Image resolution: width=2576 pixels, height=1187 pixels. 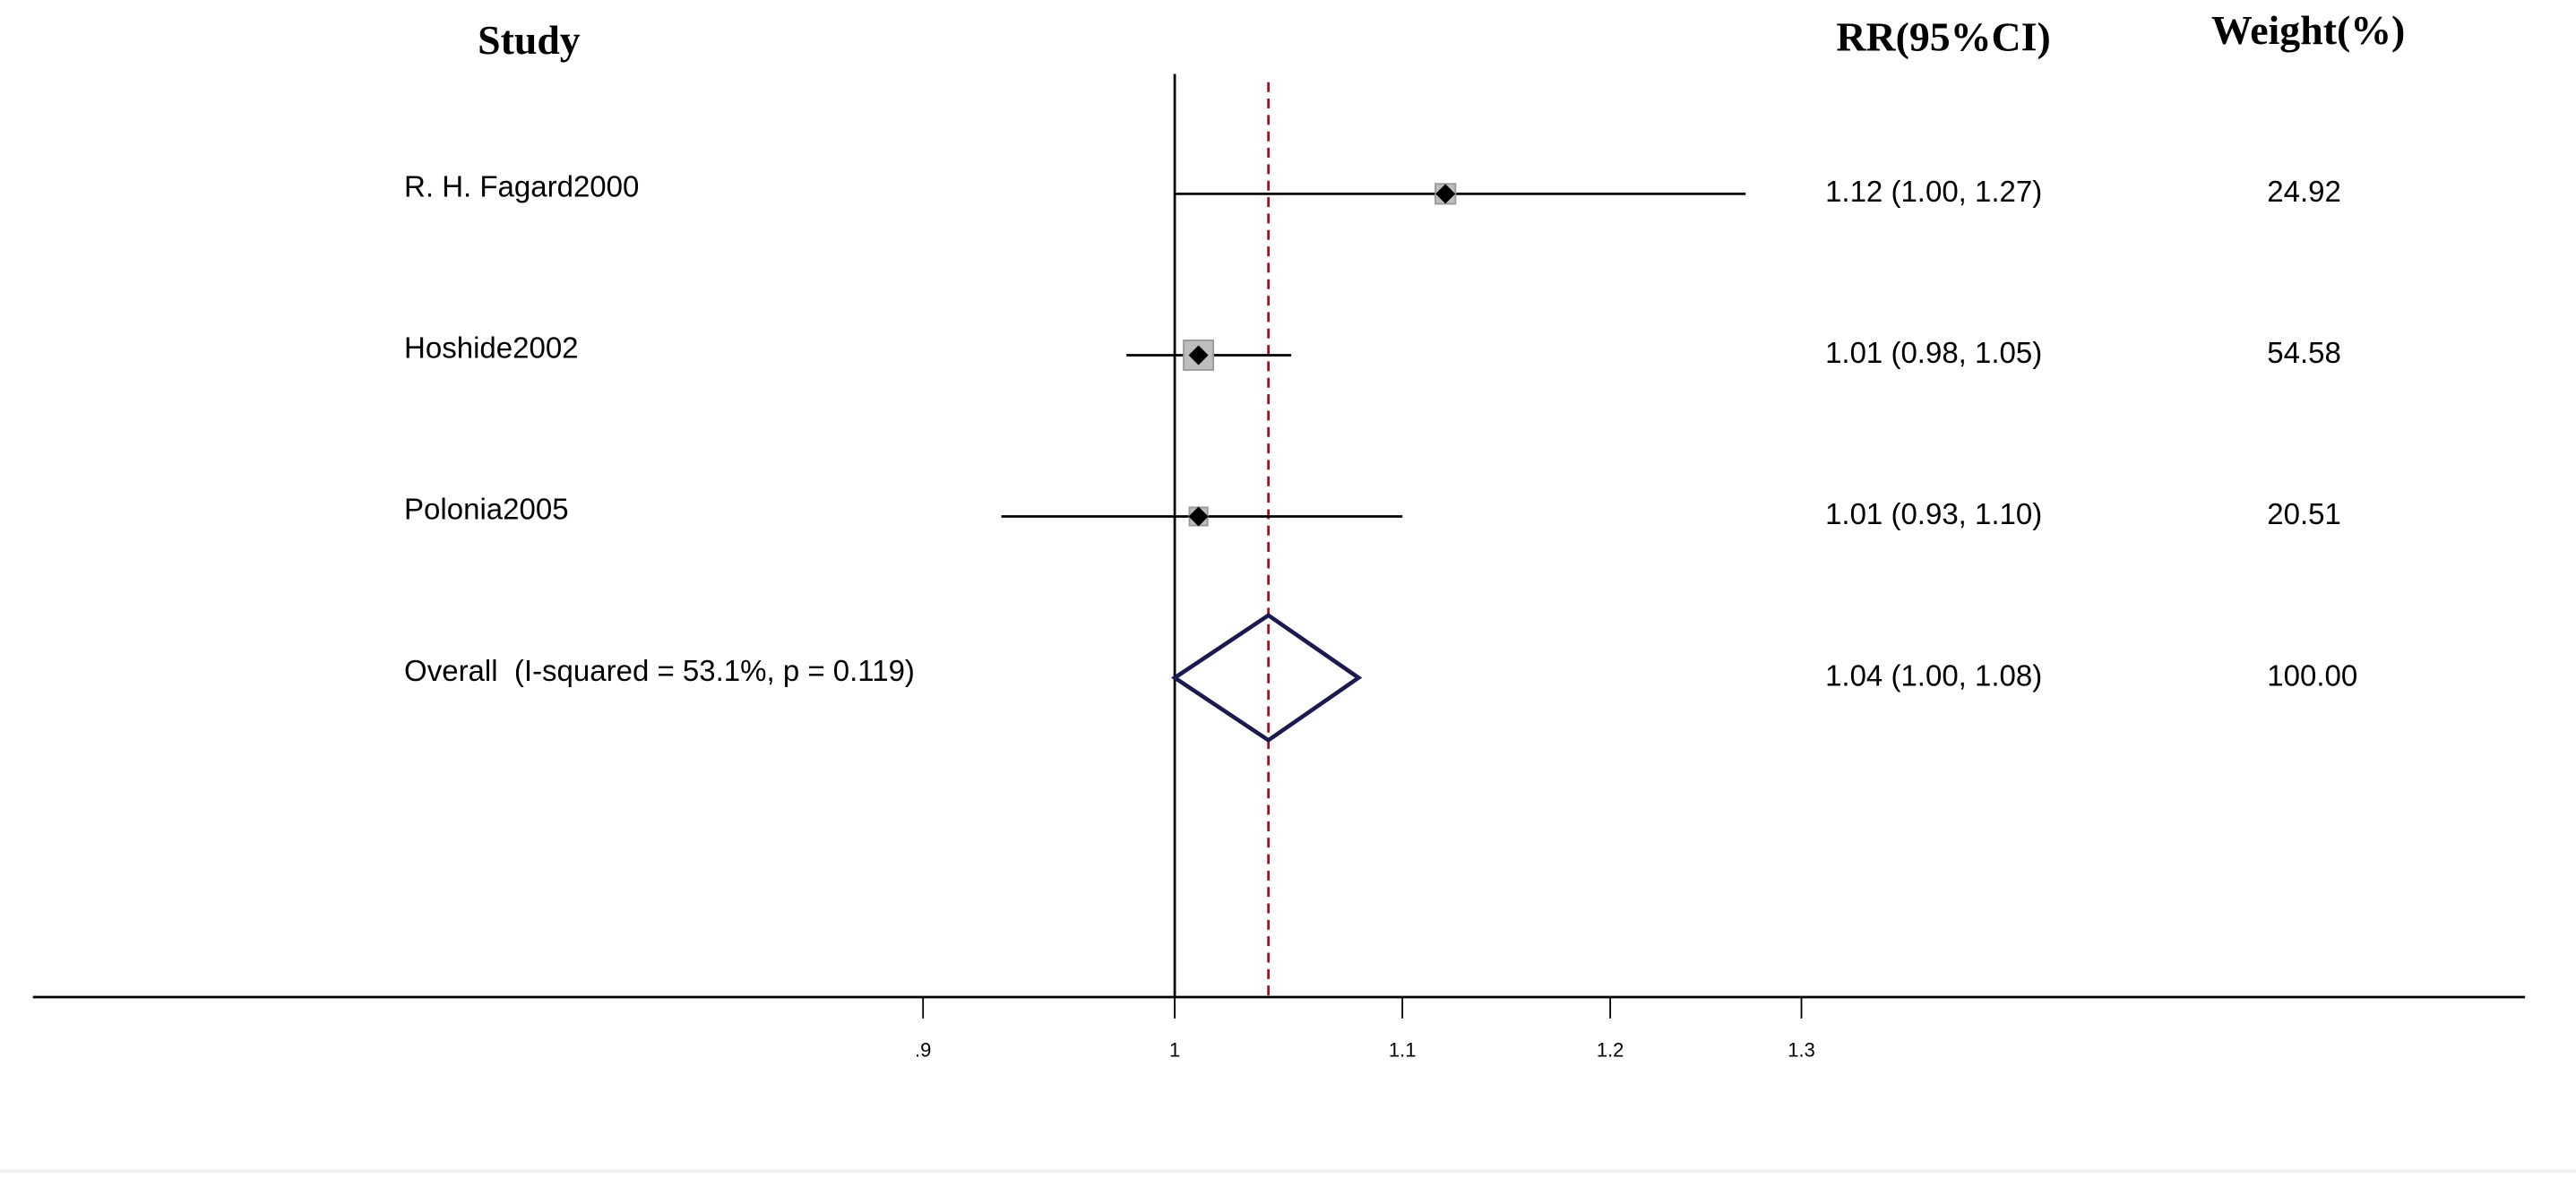 What do you see at coordinates (2304, 352) in the screenshot?
I see `weight-label: 54.58` at bounding box center [2304, 352].